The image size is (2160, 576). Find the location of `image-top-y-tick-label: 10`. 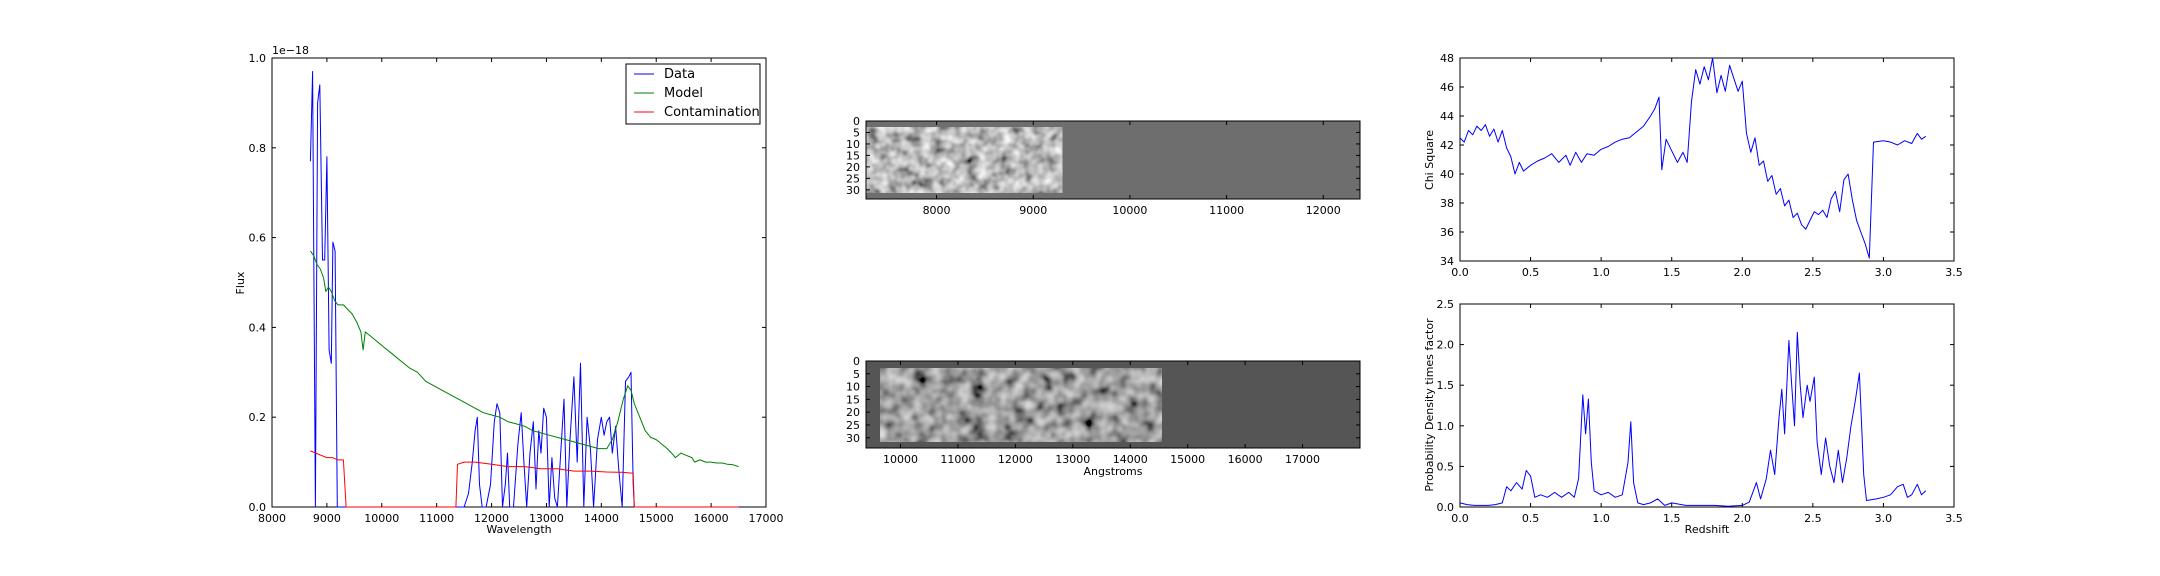

image-top-y-tick-label: 10 is located at coordinates (853, 144).